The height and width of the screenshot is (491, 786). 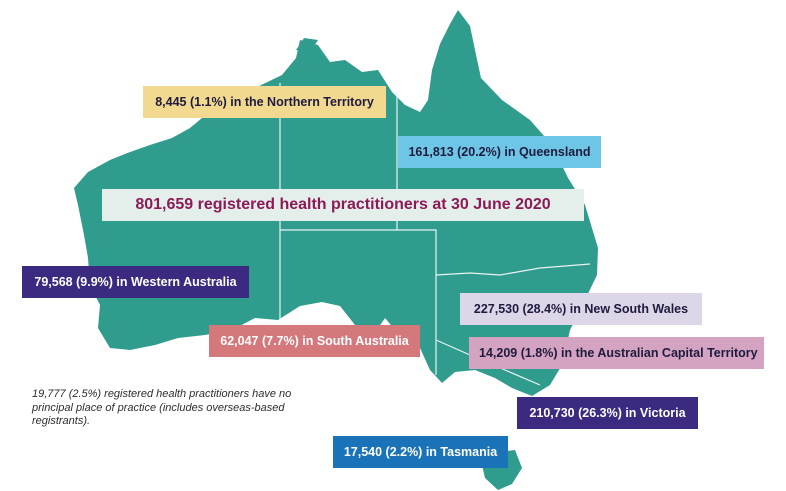 I want to click on label-new-south-wales-text: 227,530 (28.4%) in New South Wales, so click(x=581, y=309).